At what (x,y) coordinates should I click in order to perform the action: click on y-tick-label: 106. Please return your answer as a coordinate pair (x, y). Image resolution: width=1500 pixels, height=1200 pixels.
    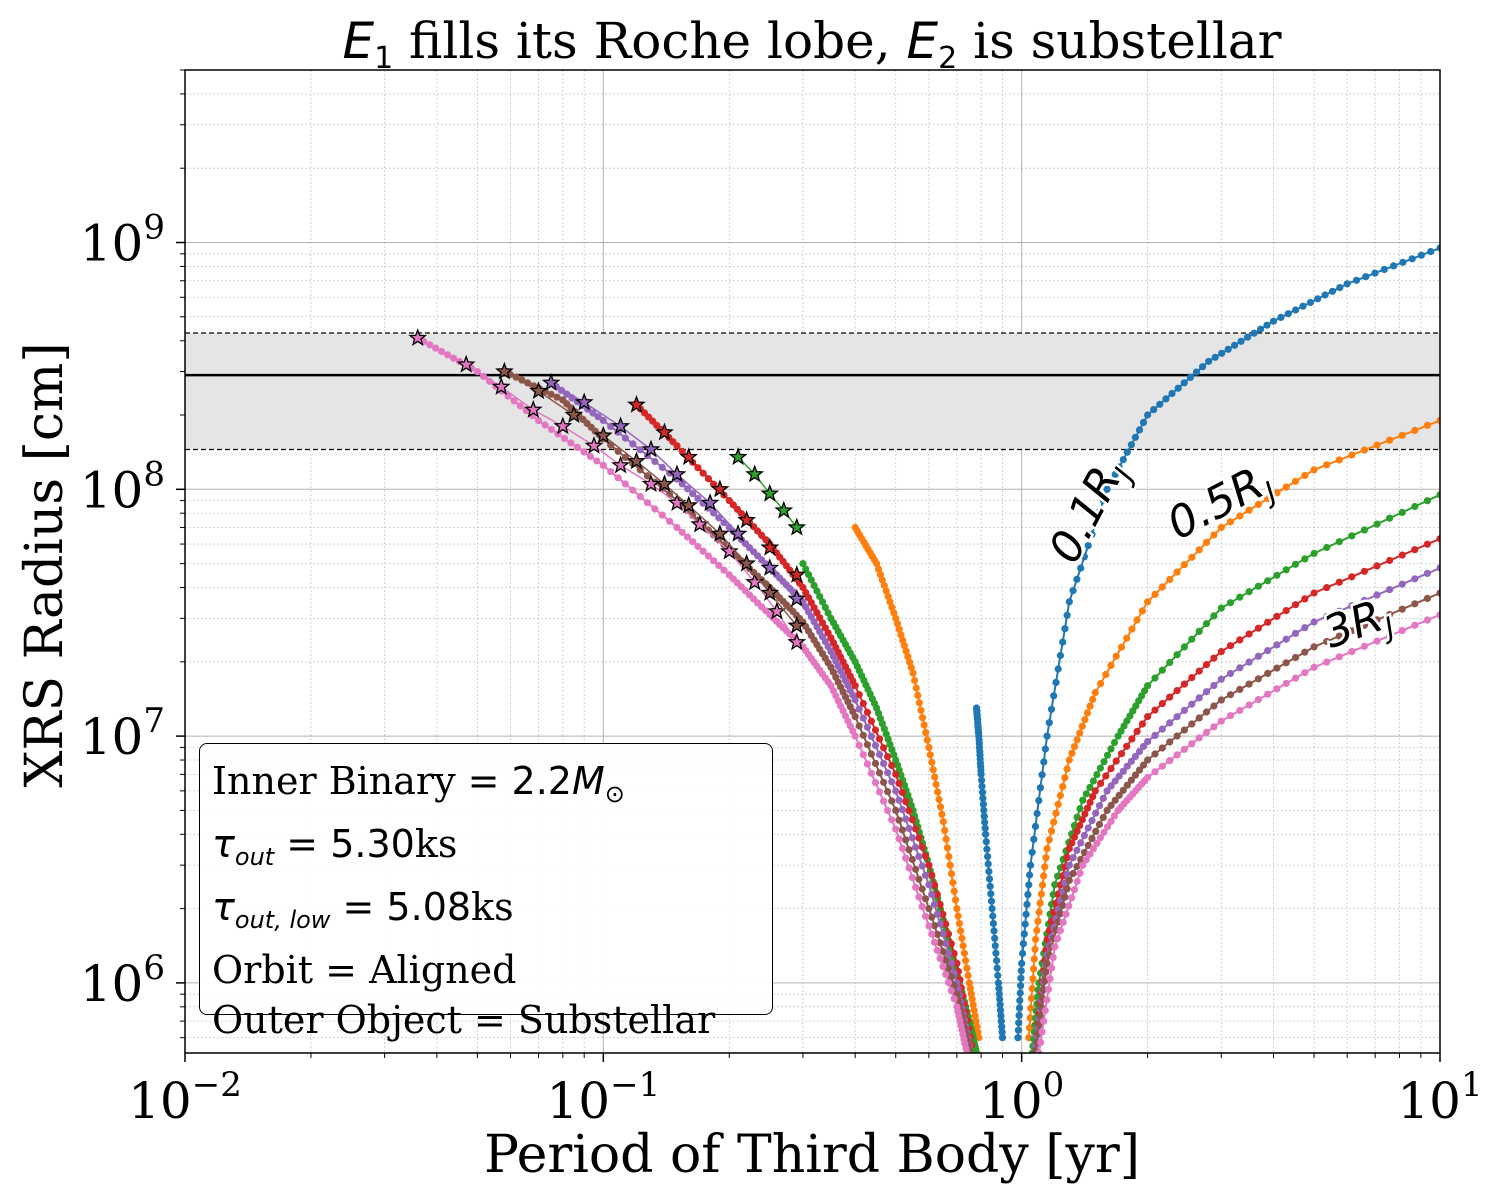
    Looking at the image, I should click on (122, 980).